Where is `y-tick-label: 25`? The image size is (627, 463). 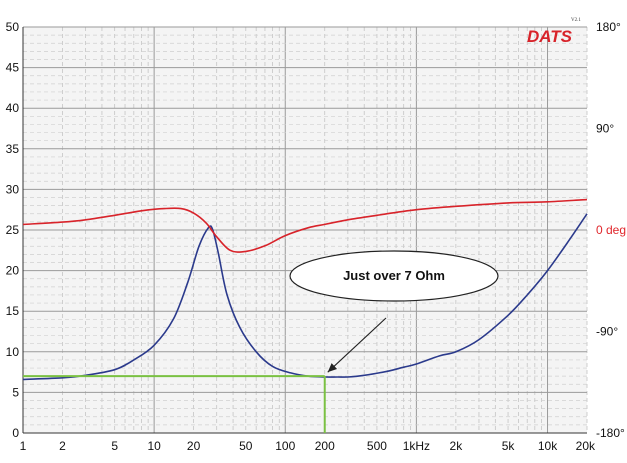 y-tick-label: 25 is located at coordinates (13, 230).